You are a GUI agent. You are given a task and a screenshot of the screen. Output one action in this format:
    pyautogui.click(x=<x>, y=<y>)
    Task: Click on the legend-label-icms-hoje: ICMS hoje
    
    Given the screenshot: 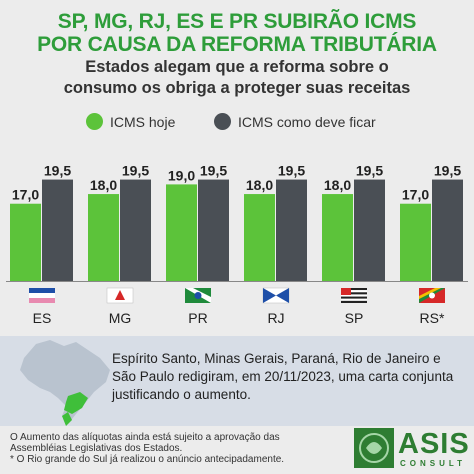 What is the action you would take?
    pyautogui.click(x=143, y=121)
    